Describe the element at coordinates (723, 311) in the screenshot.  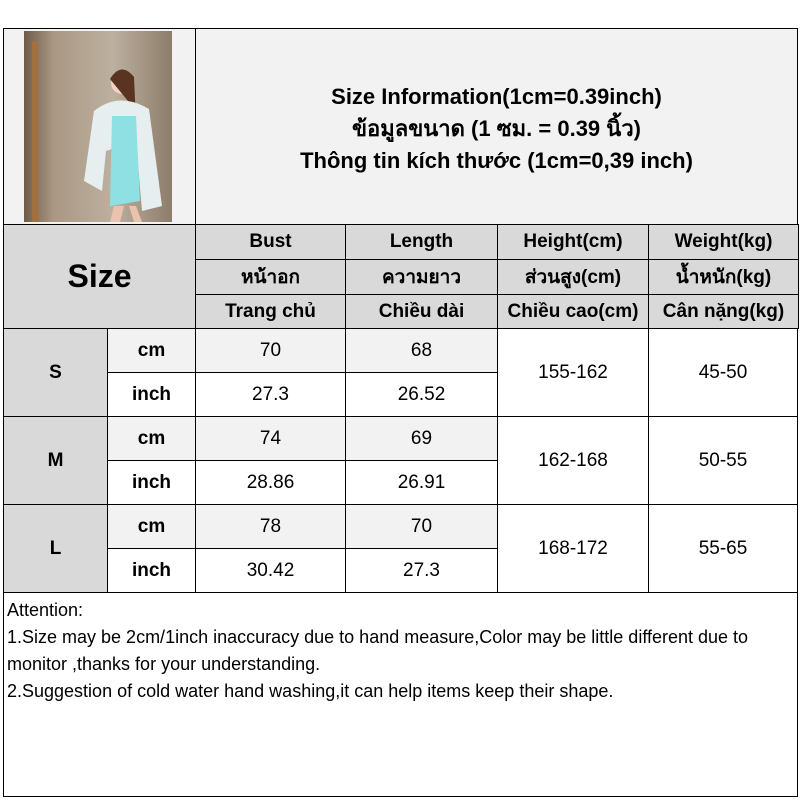
I see `column-header-vi: Cân nặng(kg)` at that location.